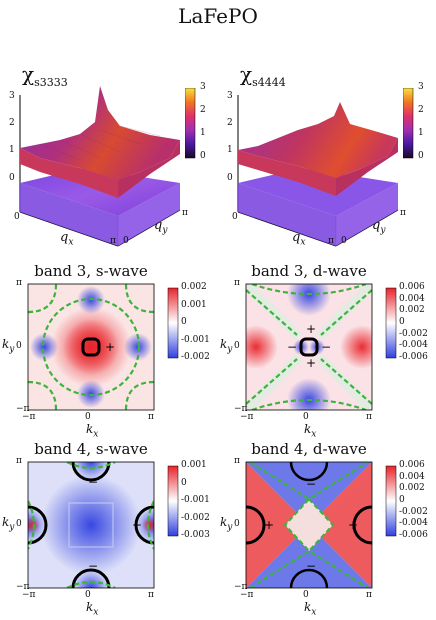 The height and width of the screenshot is (620, 436). What do you see at coordinates (203, 87) in the screenshot?
I see `colorbar-tick: 3` at bounding box center [203, 87].